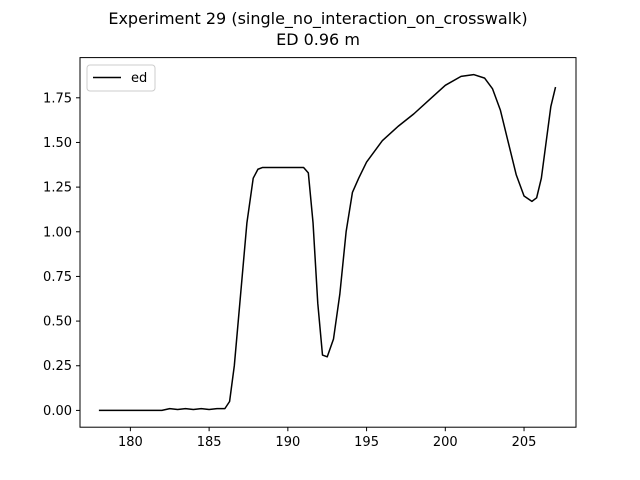  I want to click on x-tick-label: 185, so click(209, 442).